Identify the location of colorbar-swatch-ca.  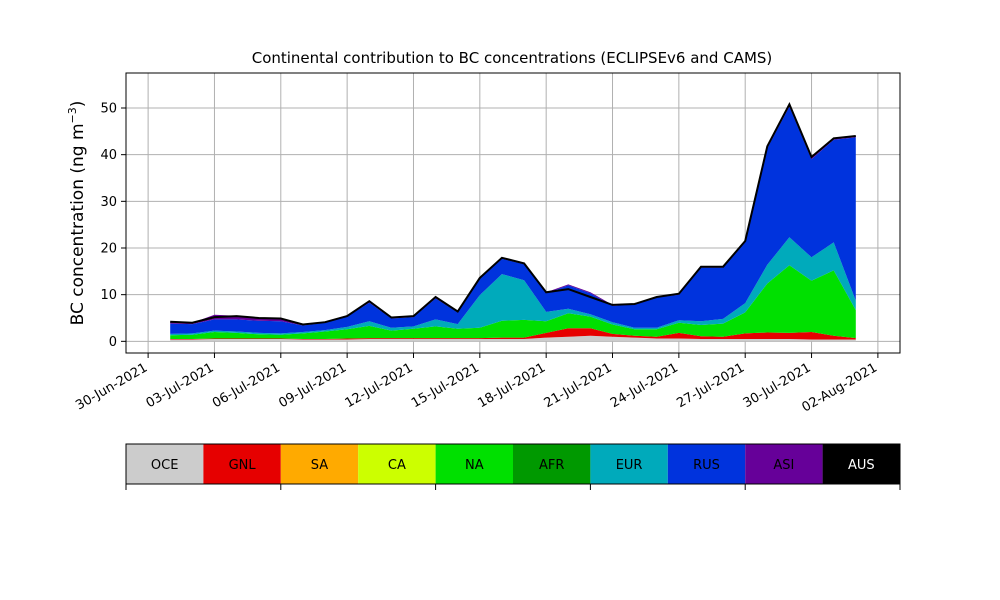
(397, 464).